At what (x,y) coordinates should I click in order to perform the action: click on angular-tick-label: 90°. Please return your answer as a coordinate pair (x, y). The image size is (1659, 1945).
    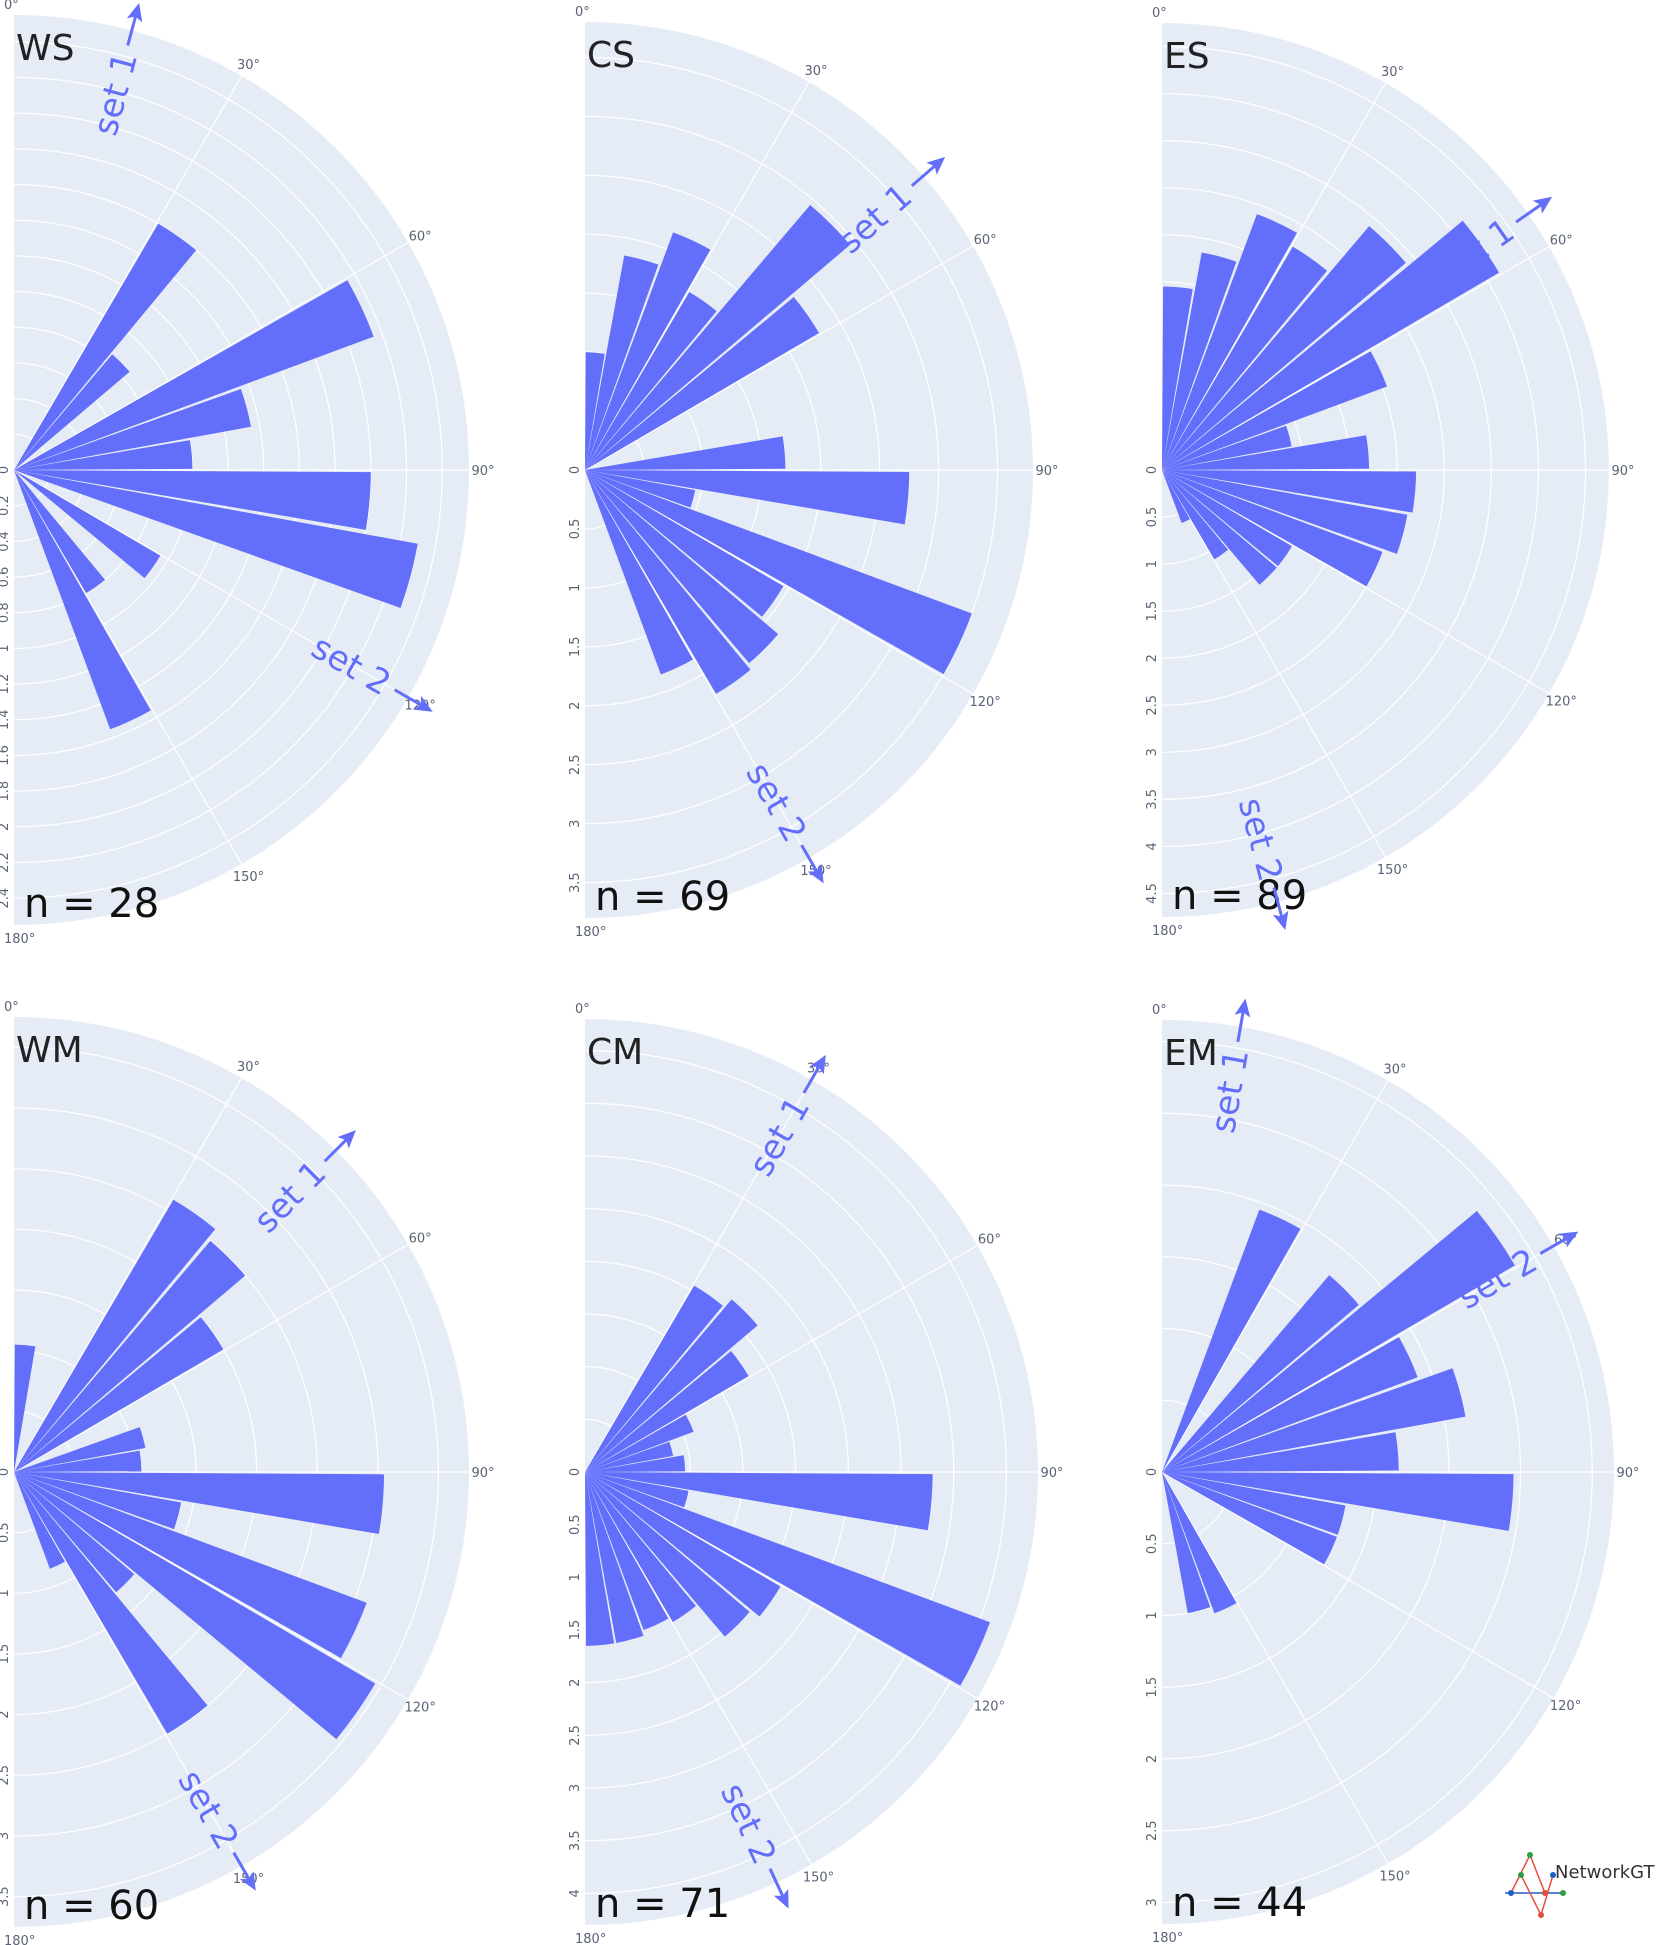
    Looking at the image, I should click on (1622, 471).